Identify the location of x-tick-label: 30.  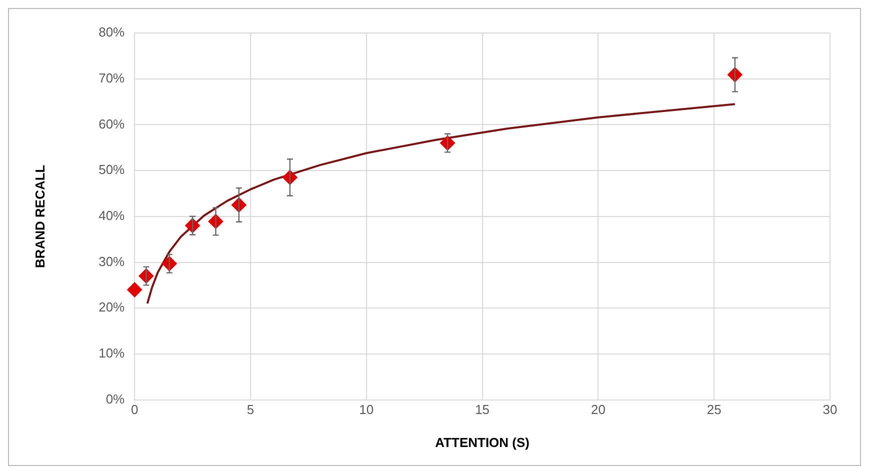
(830, 410).